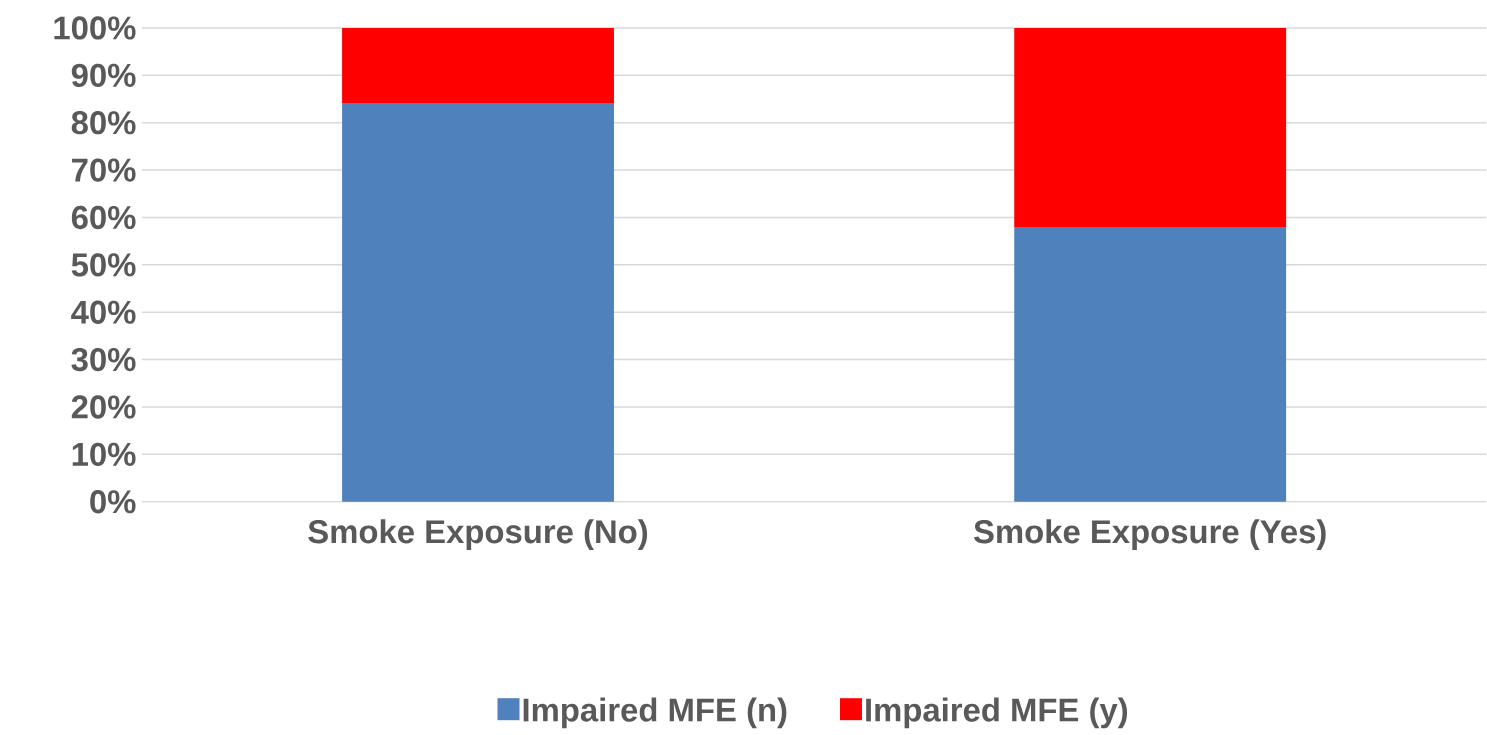  Describe the element at coordinates (655, 713) in the screenshot. I see `legend-label: Impaired MFE (n)` at that location.